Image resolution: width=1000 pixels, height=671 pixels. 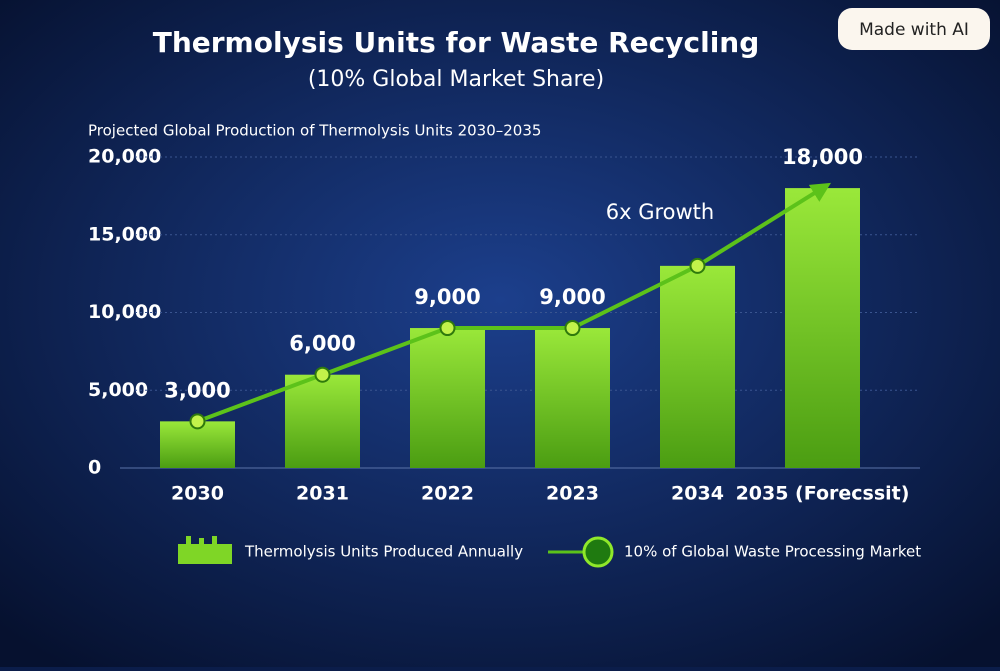 I want to click on x-tick-label: 2030, so click(x=197, y=494).